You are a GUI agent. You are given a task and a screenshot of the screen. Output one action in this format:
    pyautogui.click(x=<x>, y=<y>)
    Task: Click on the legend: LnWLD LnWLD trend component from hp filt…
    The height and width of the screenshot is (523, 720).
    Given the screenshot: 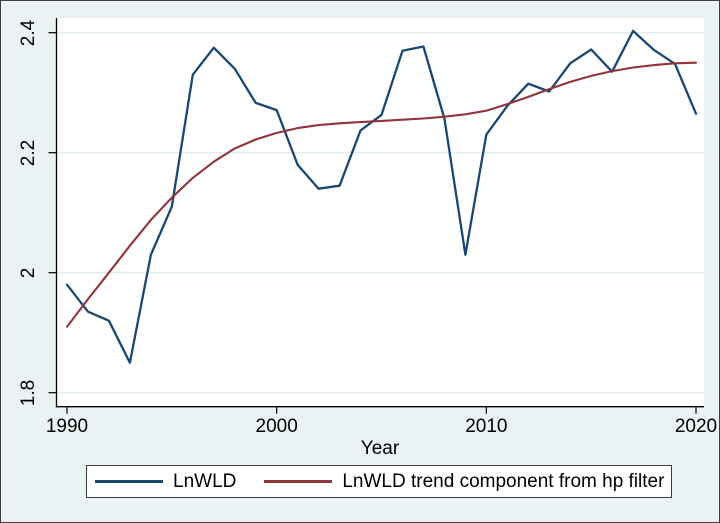 What is the action you would take?
    pyautogui.click(x=379, y=481)
    